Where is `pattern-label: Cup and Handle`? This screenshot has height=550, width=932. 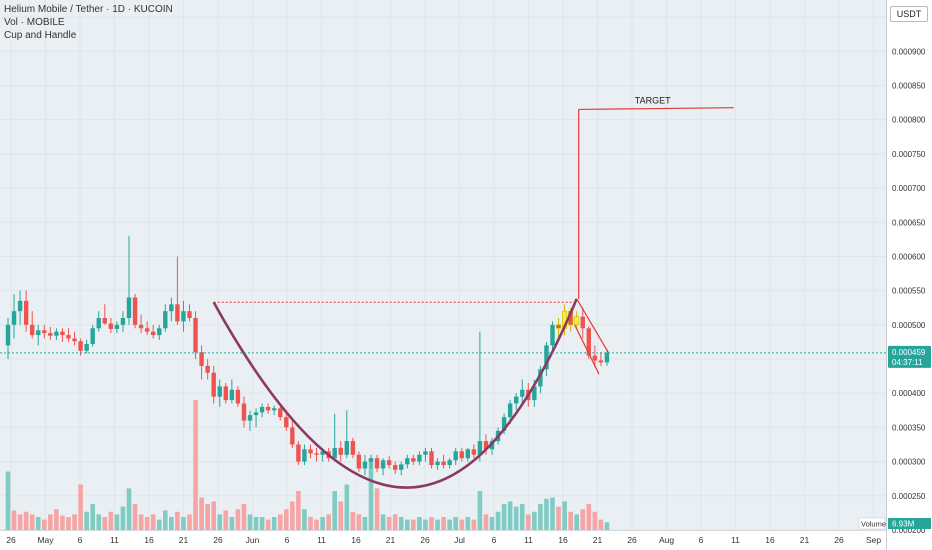 pattern-label: Cup and Handle is located at coordinates (40, 35).